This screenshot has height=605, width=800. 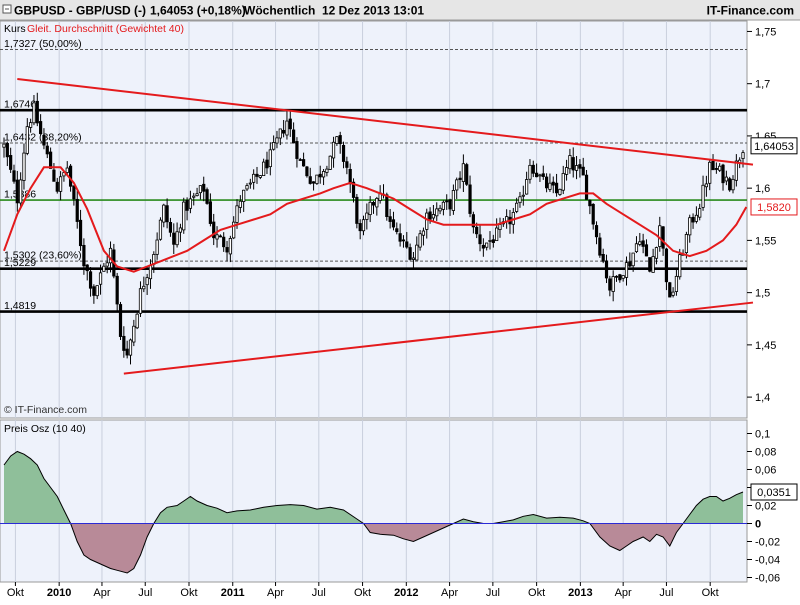 What do you see at coordinates (275, 593) in the screenshot?
I see `x-tick-label: Apr` at bounding box center [275, 593].